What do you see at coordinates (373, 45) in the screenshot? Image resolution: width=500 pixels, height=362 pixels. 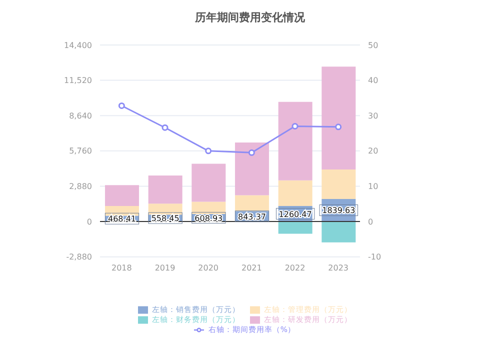 I see `y2-tick-label: 50` at bounding box center [373, 45].